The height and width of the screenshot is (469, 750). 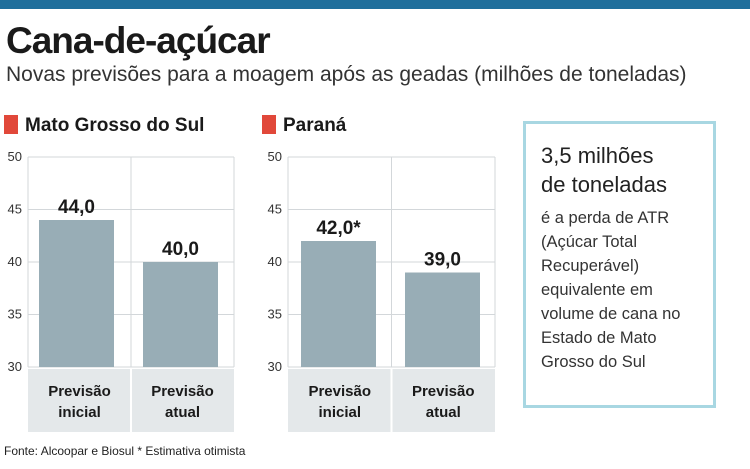 I want to click on panel-title-label: Paraná, so click(x=315, y=125).